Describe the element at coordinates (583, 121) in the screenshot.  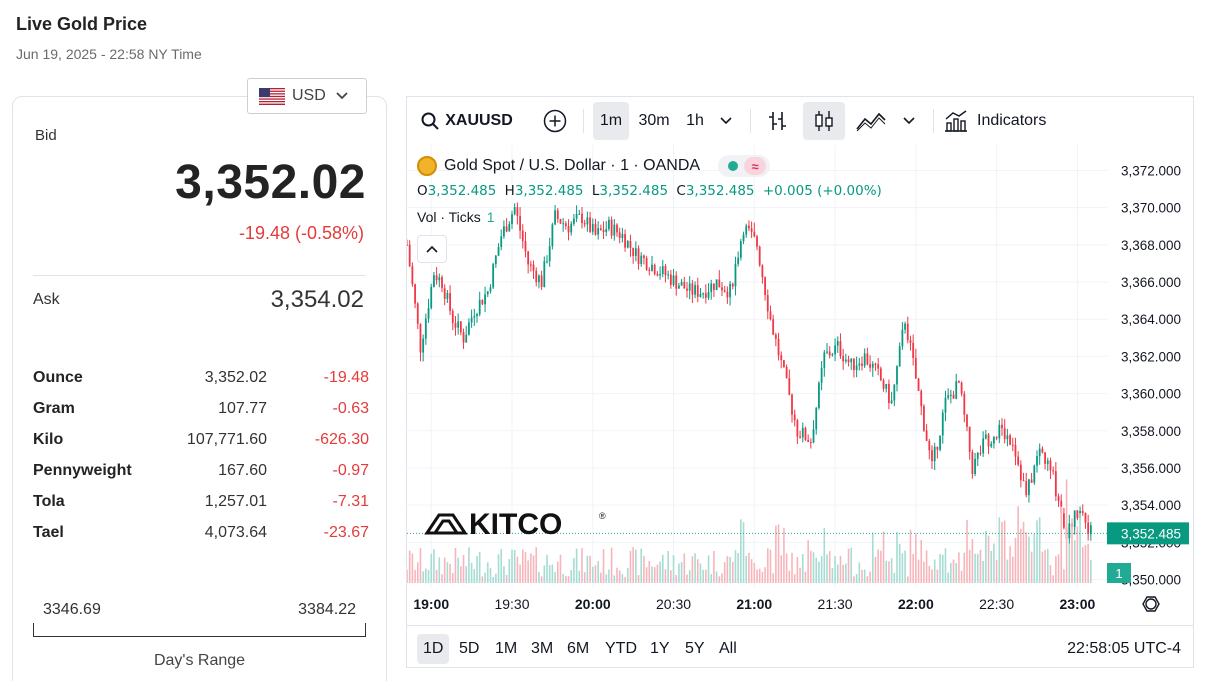
I see `toolbar-separator` at that location.